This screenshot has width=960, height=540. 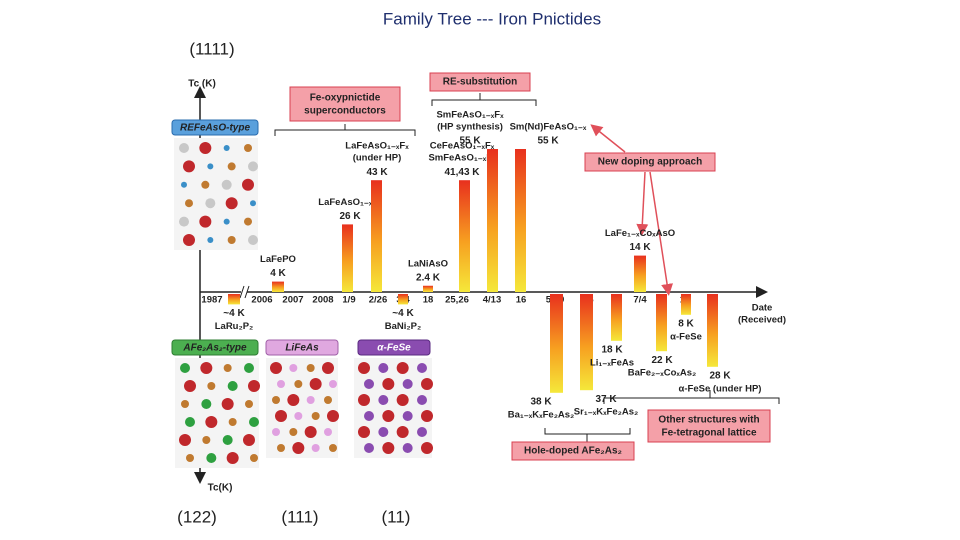 What do you see at coordinates (211, 48) in the screenshot?
I see `family-label: (1111)` at bounding box center [211, 48].